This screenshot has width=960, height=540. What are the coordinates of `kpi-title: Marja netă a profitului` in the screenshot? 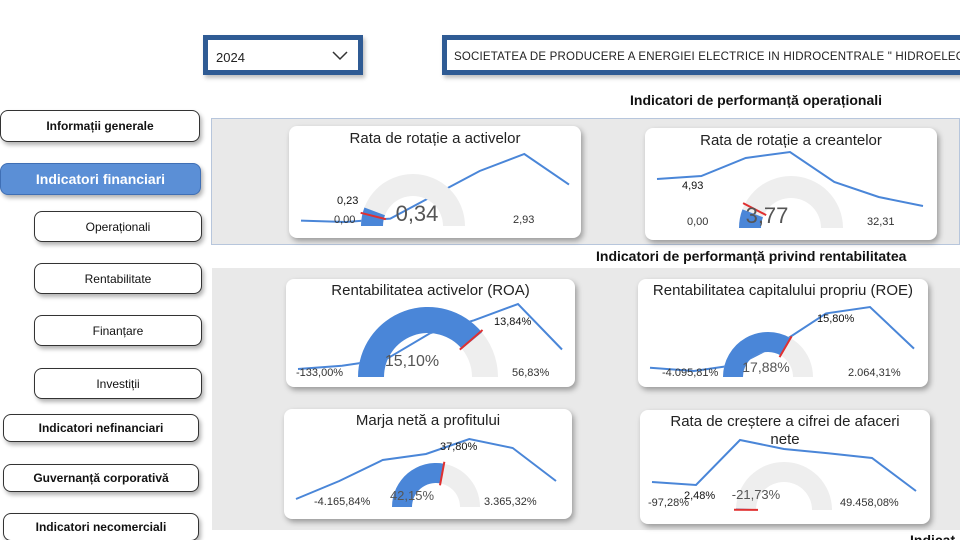 It's located at (428, 420).